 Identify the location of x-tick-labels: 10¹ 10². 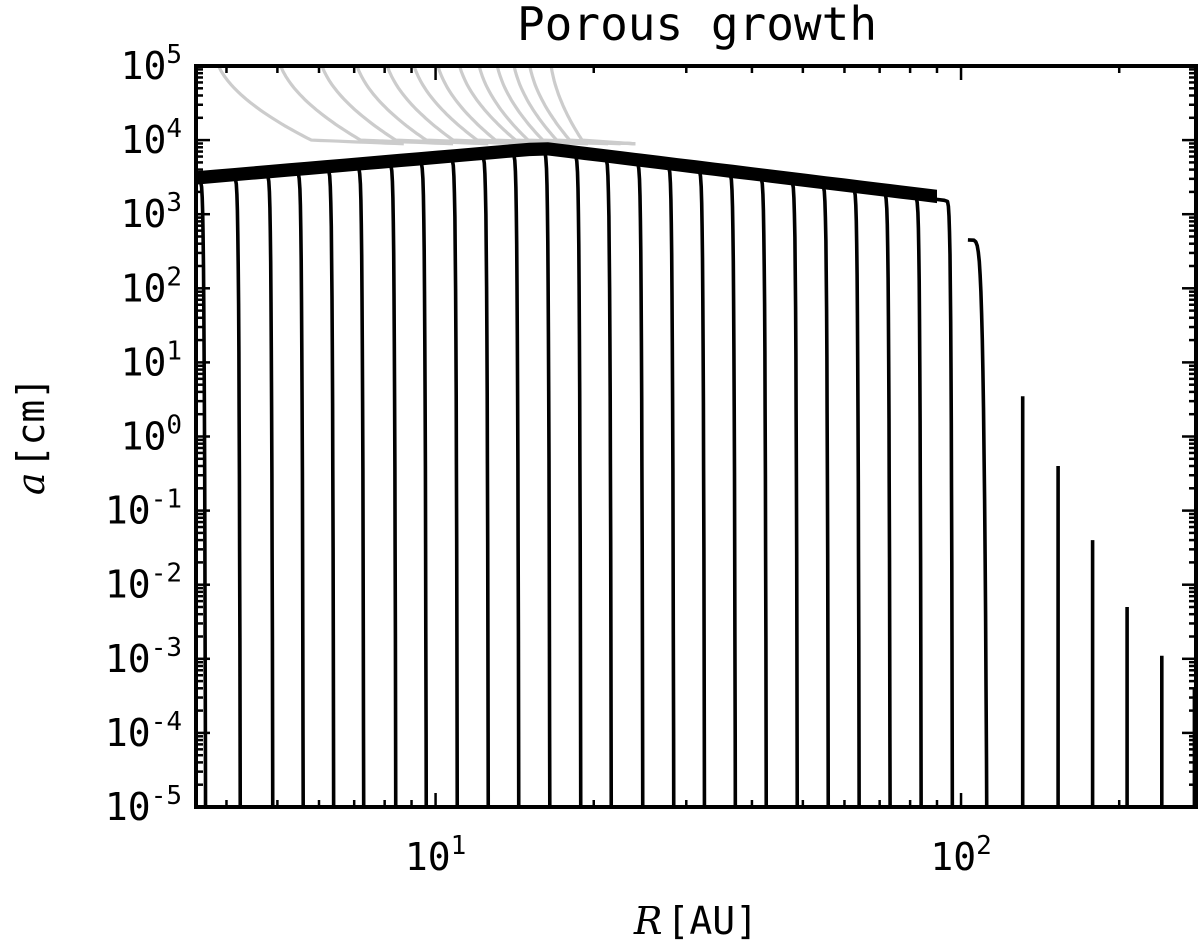
(698, 855).